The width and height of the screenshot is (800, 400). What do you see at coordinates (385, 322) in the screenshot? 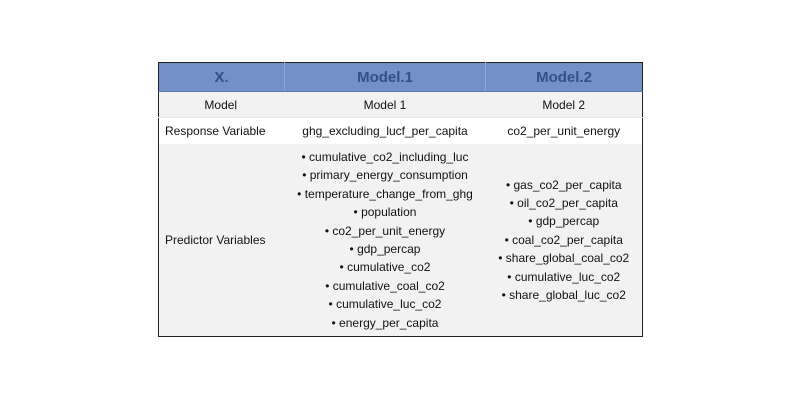
I see `list-item: • energy_per_capita` at bounding box center [385, 322].